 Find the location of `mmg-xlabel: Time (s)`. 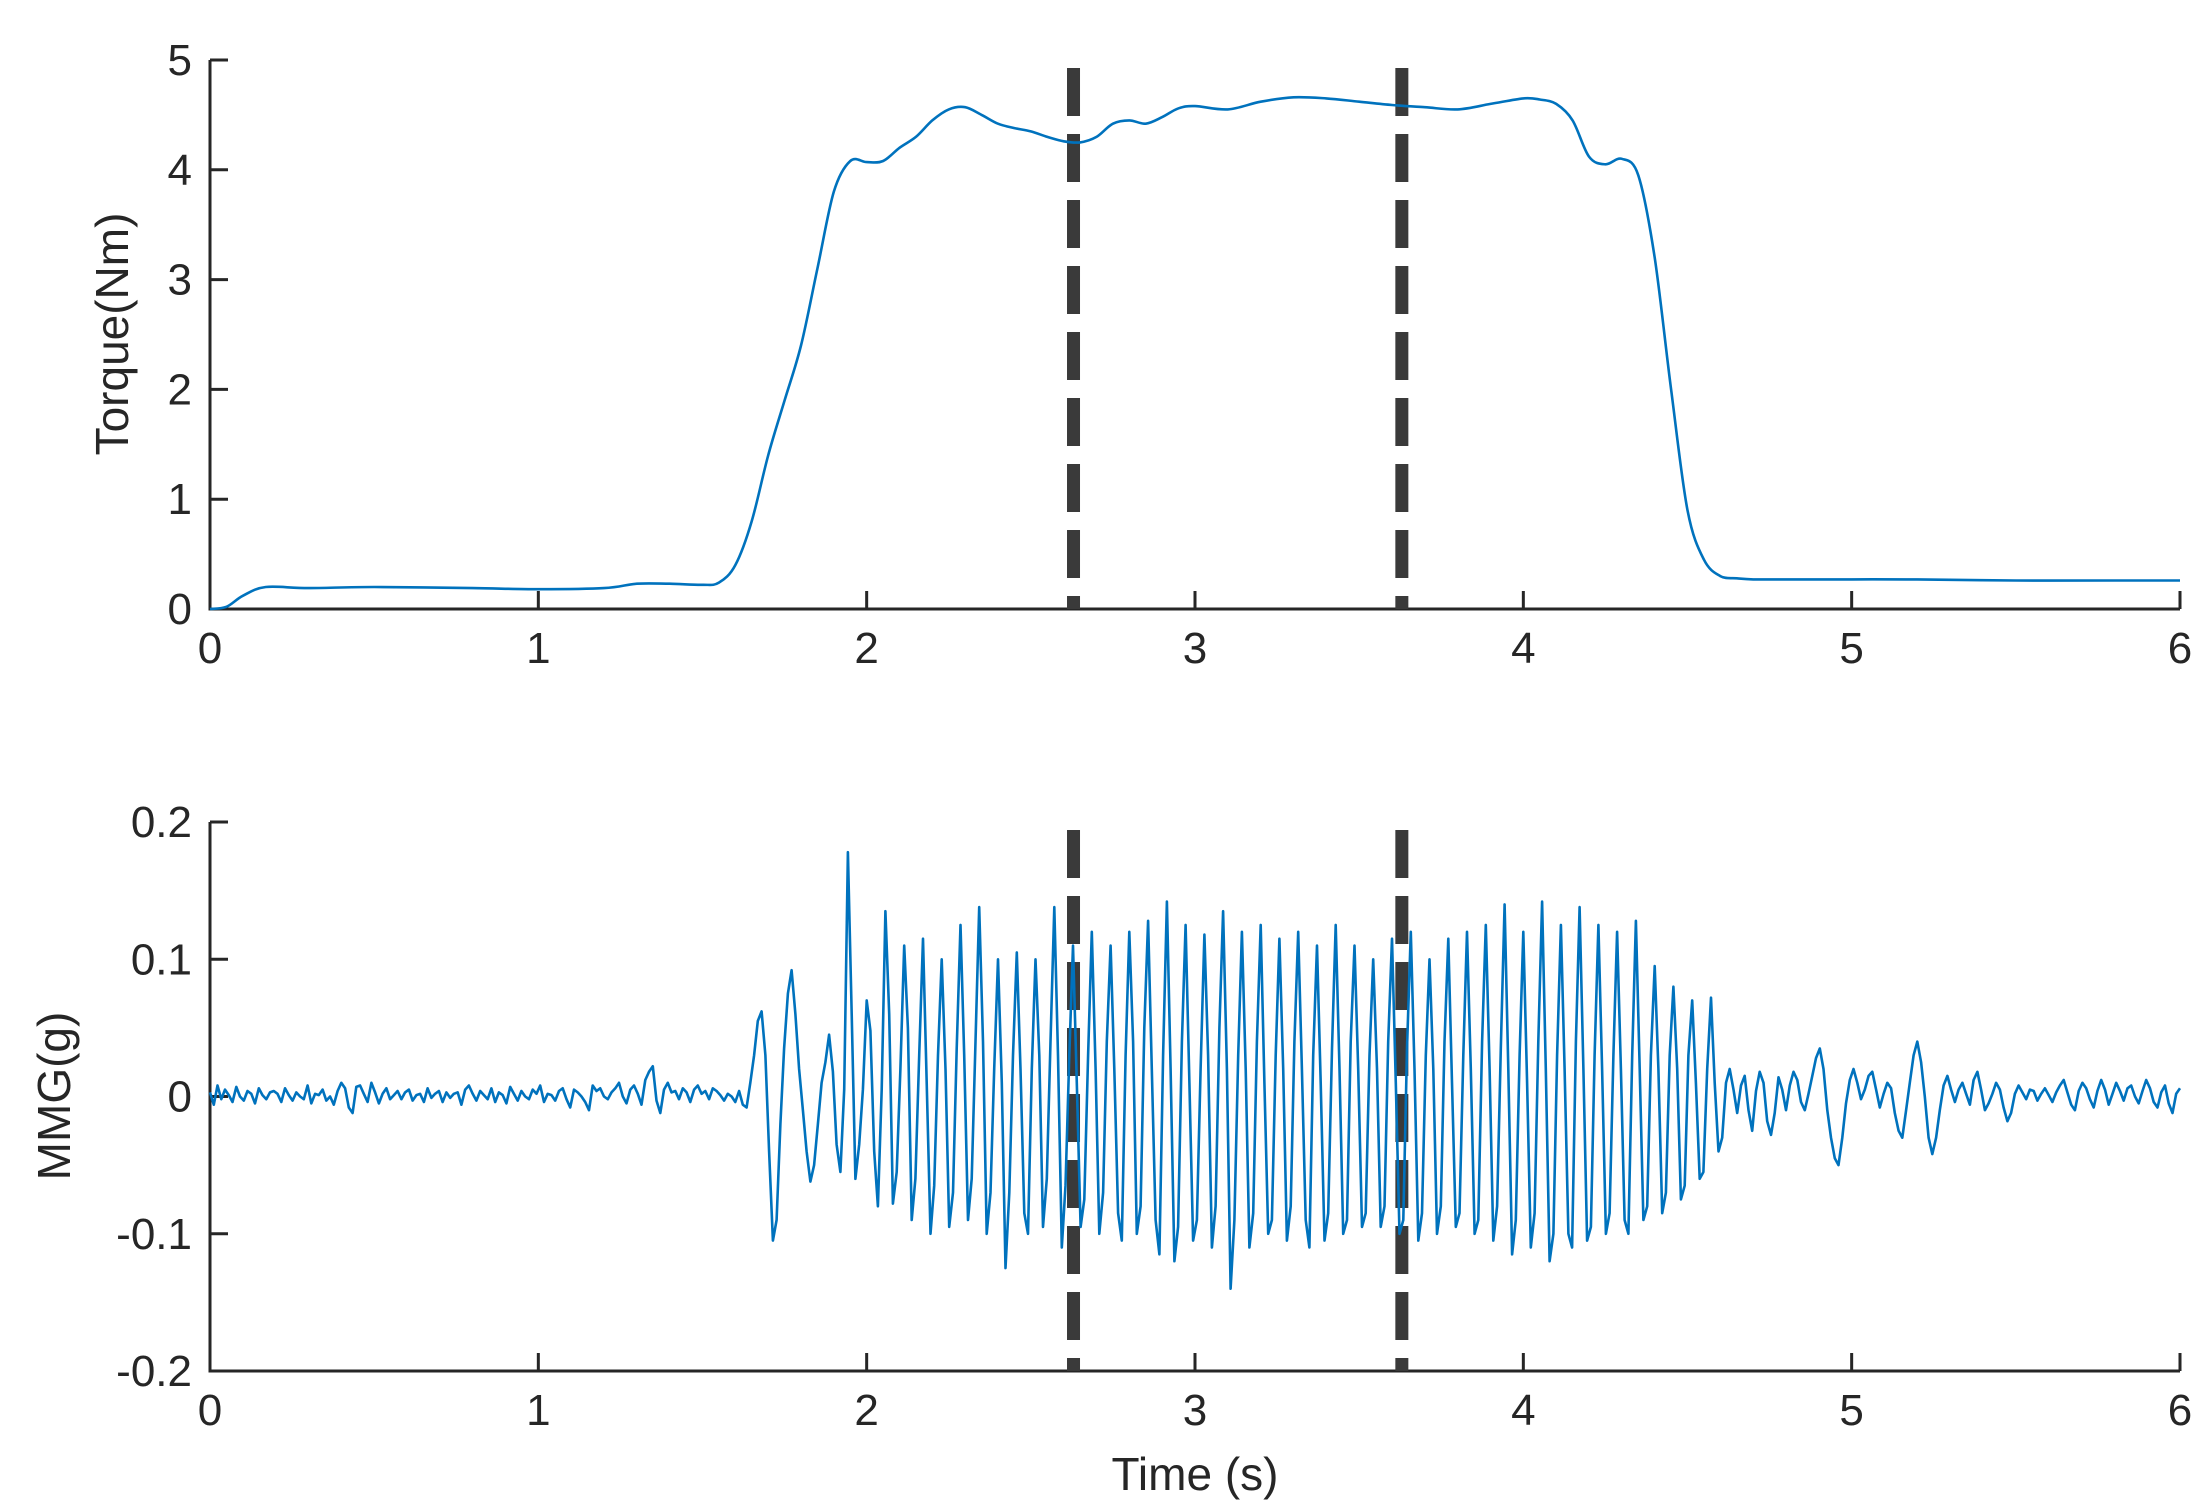

mmg-xlabel: Time (s) is located at coordinates (1195, 1474).